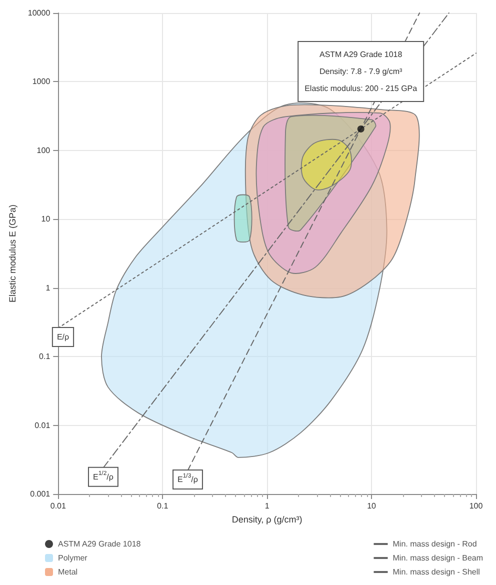  Describe the element at coordinates (438, 558) in the screenshot. I see `legend-label: Min. mass design - Beam` at that location.